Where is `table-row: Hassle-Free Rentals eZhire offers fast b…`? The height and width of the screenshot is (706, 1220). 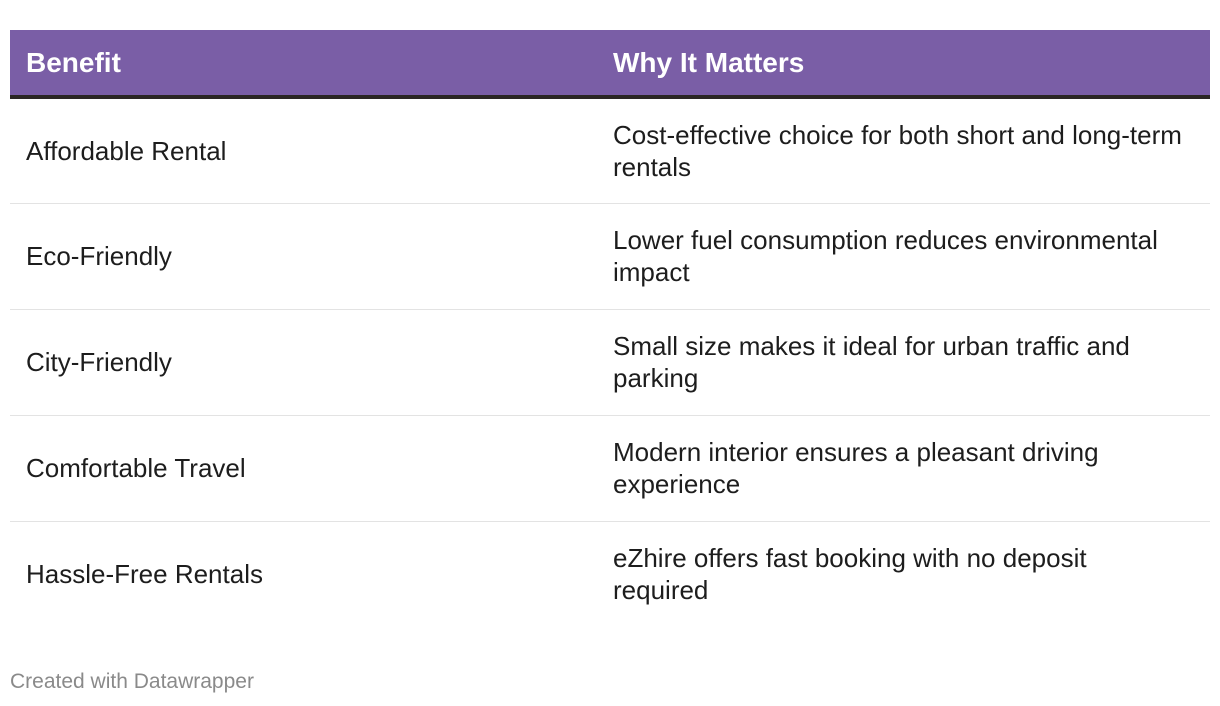 table-row: Hassle-Free Rentals eZhire offers fast b… is located at coordinates (610, 574).